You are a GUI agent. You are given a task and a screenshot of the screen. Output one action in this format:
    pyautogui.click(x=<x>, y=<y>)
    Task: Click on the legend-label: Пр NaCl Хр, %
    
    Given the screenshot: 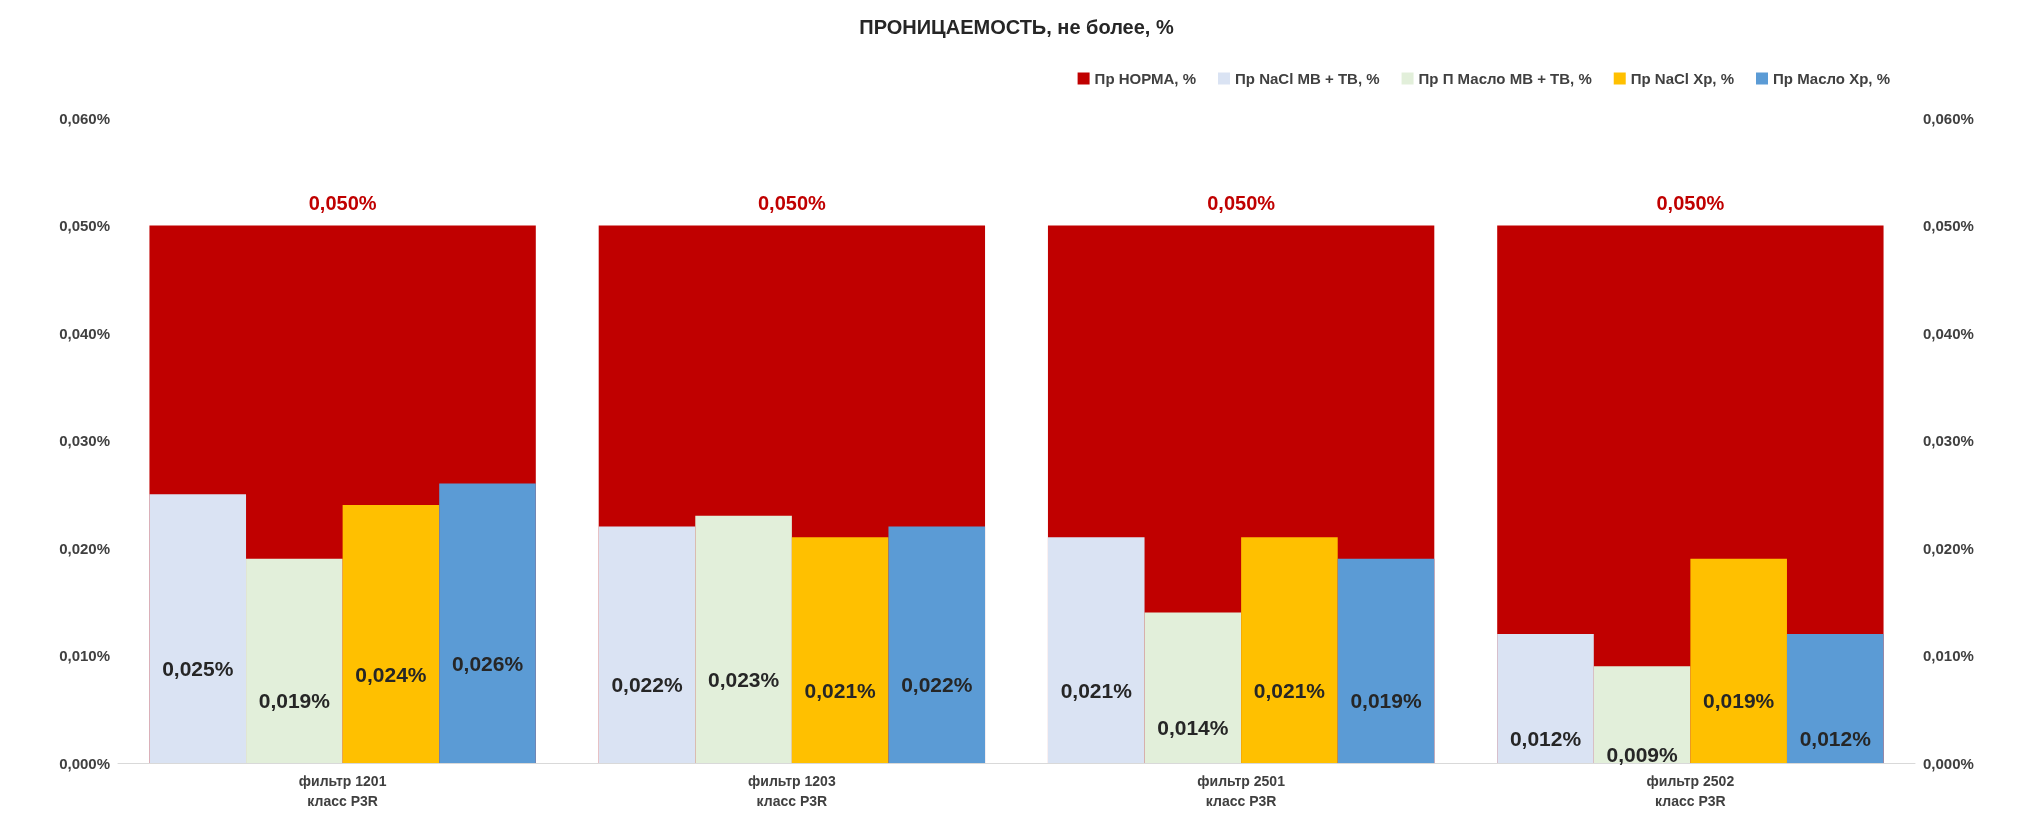 What is the action you would take?
    pyautogui.click(x=1682, y=78)
    